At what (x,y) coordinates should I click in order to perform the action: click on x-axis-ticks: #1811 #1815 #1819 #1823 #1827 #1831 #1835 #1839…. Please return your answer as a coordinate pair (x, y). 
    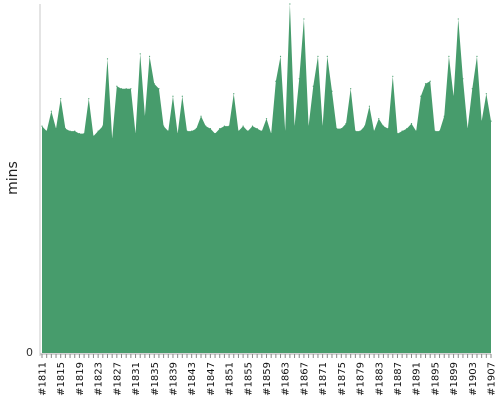
    Looking at the image, I should click on (268, 375).